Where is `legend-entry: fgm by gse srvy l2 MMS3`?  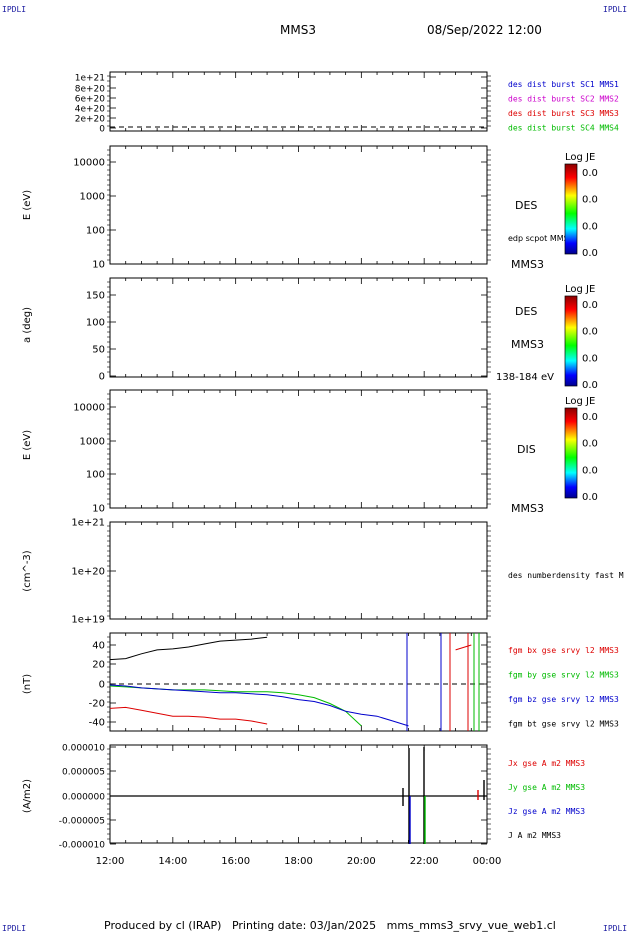 legend-entry: fgm by gse srvy l2 MMS3 is located at coordinates (563, 675).